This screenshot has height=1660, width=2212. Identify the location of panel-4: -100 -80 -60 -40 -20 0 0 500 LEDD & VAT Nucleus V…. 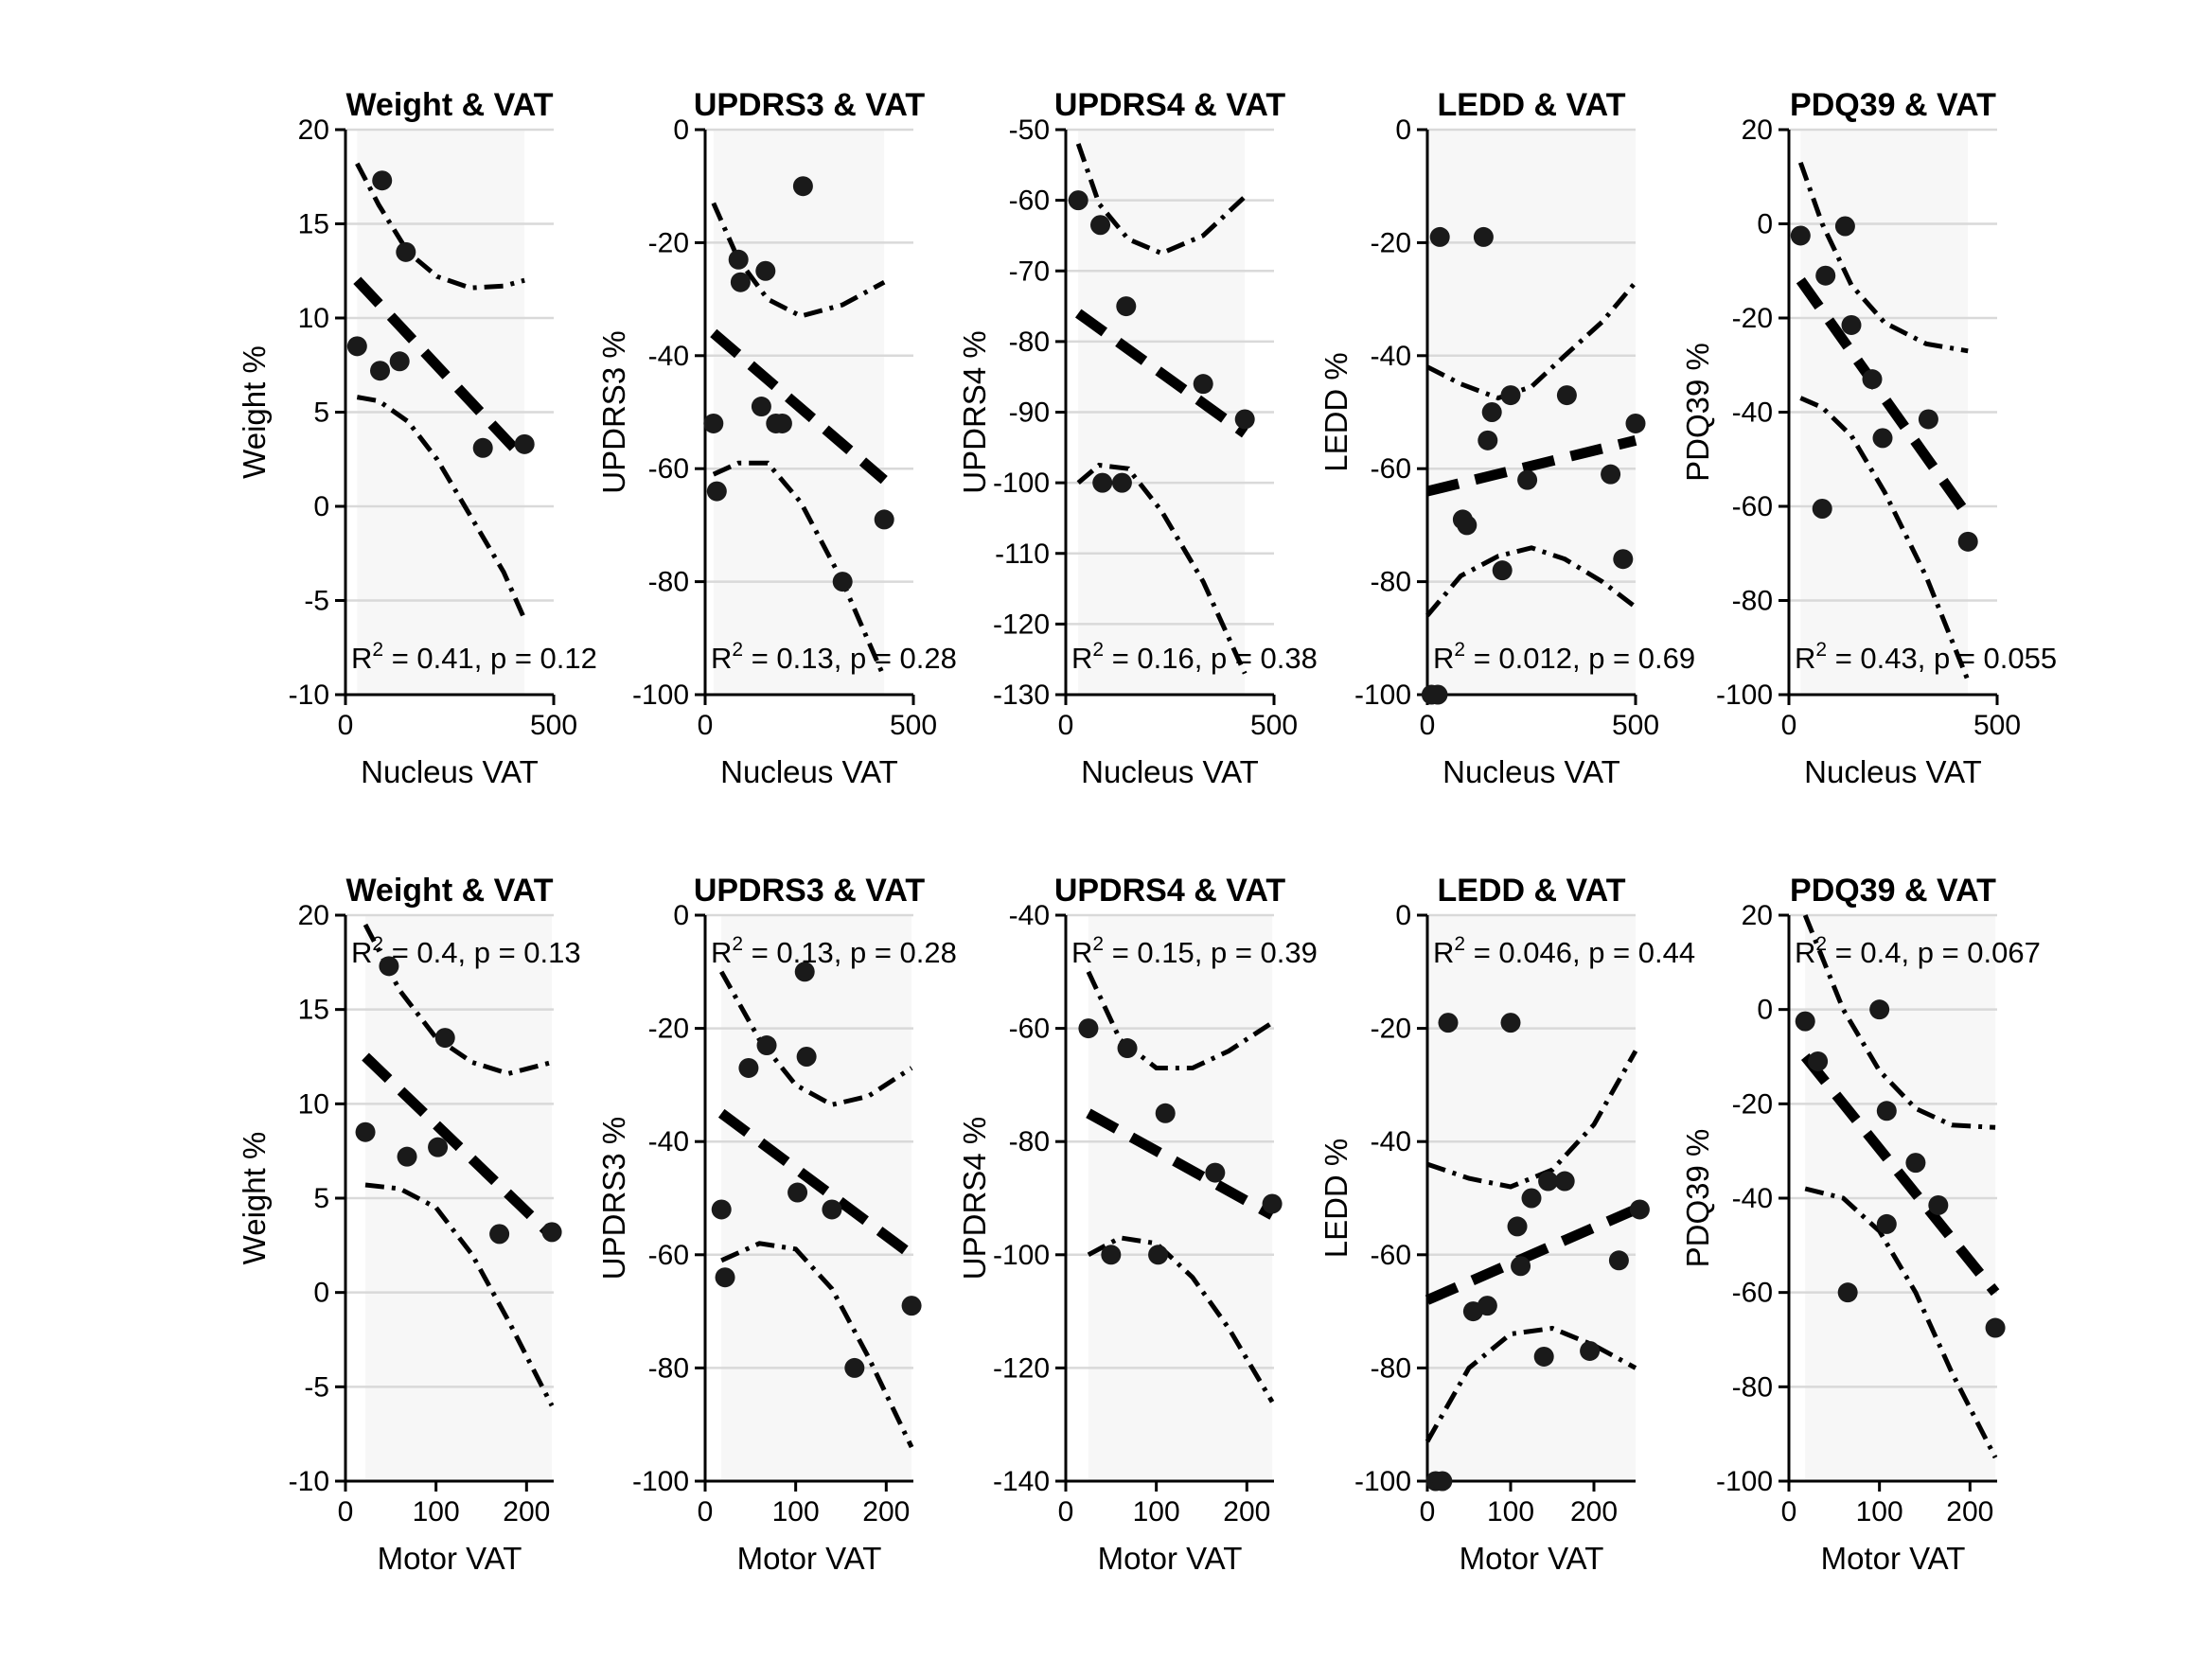
(1506, 438).